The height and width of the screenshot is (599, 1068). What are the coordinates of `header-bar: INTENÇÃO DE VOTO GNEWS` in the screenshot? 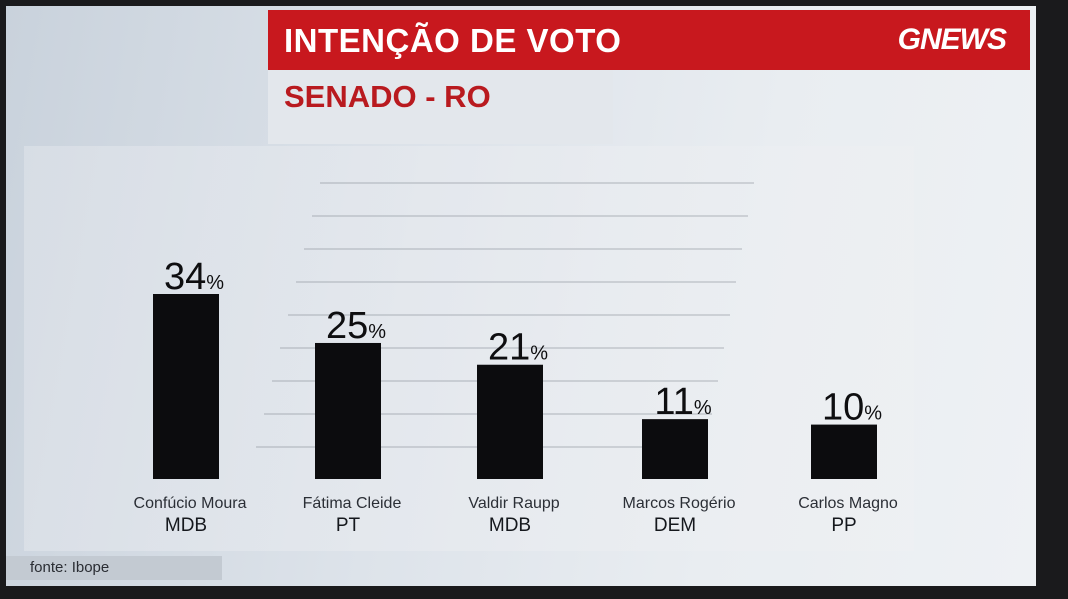 It's located at (649, 40).